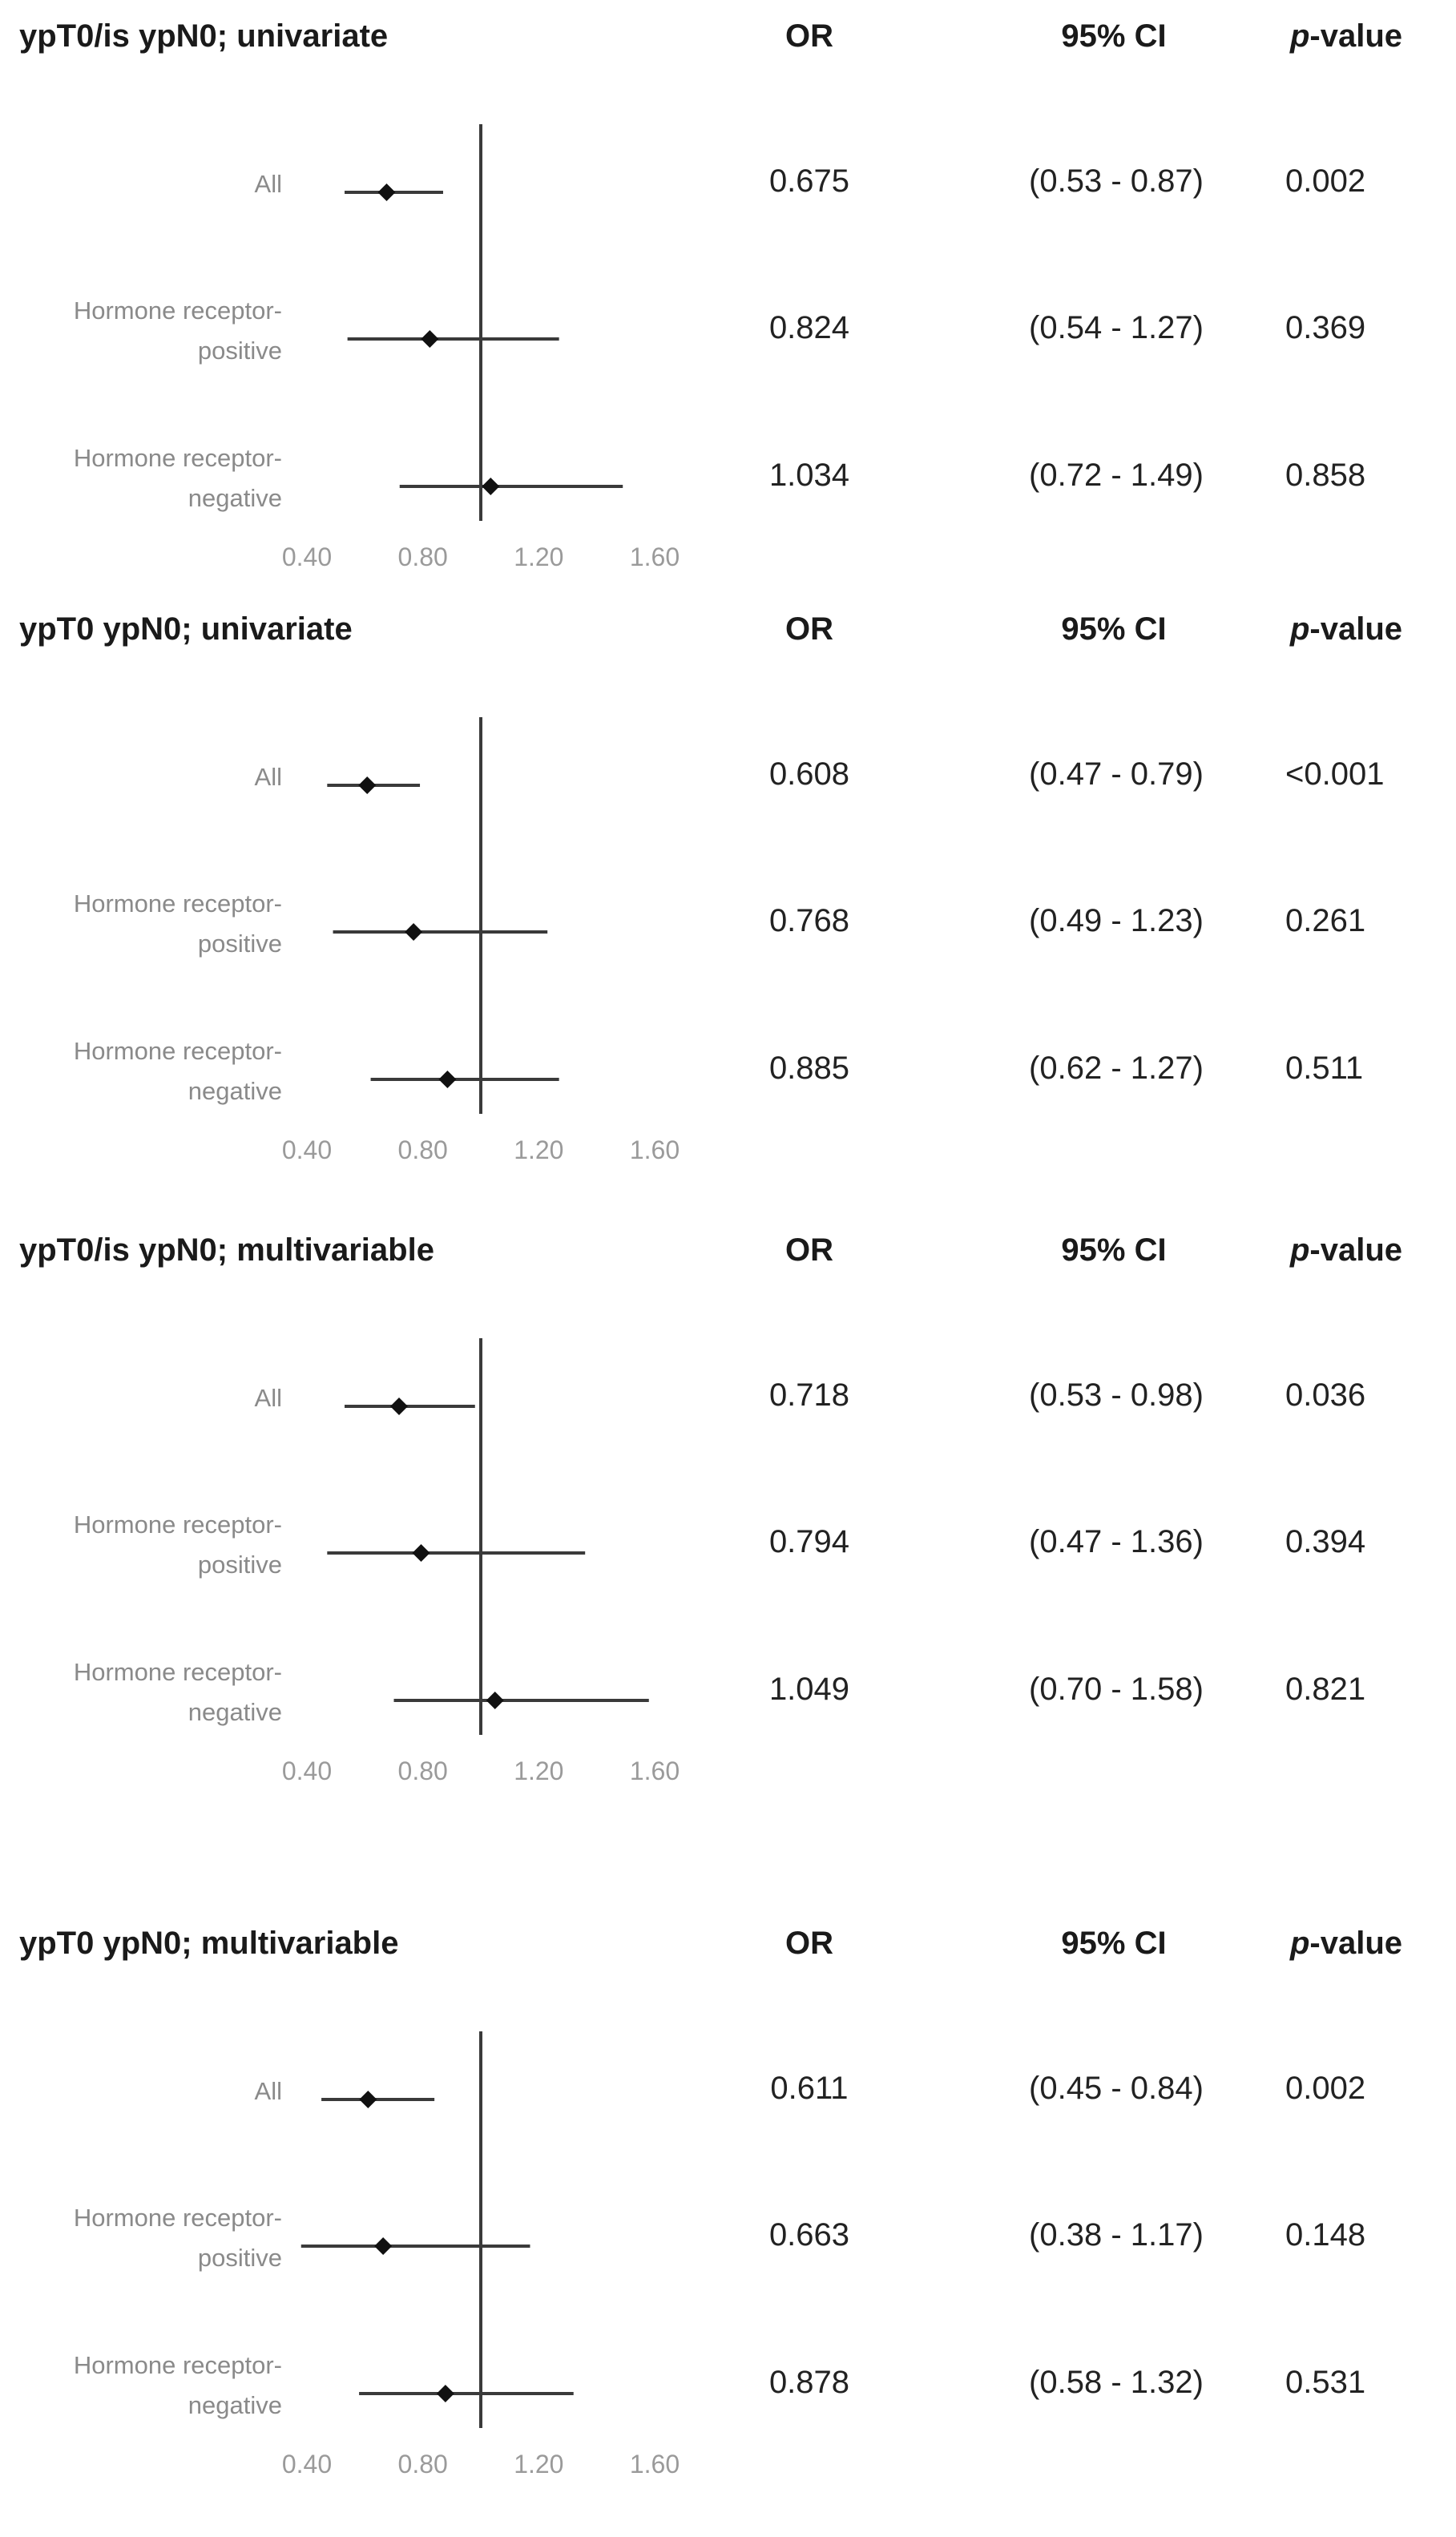 This screenshot has width=1456, height=2537. What do you see at coordinates (307, 2464) in the screenshot?
I see `x-tick-label: 0.40` at bounding box center [307, 2464].